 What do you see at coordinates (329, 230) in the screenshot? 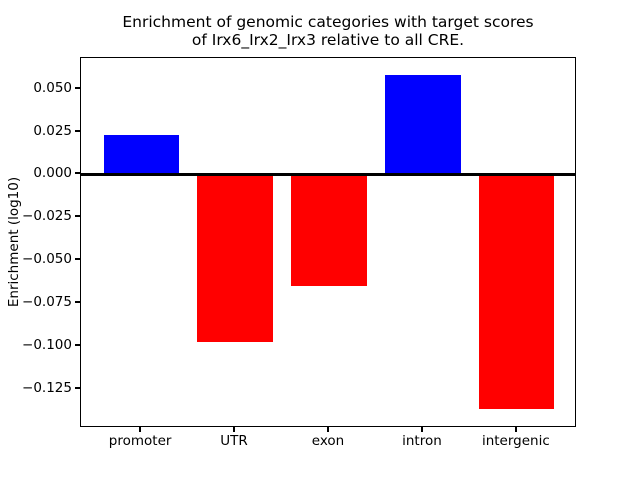
I see `bar-exon` at bounding box center [329, 230].